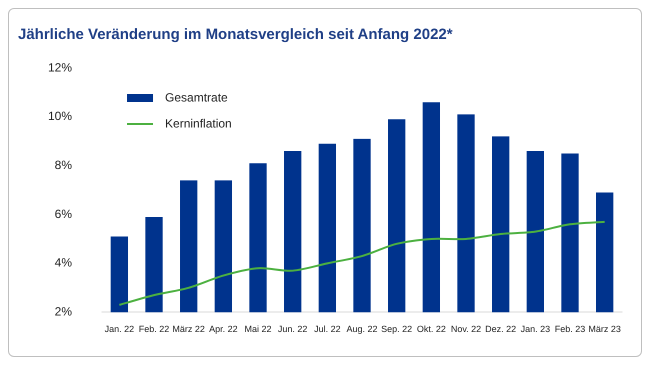 This screenshot has height=365, width=650. What do you see at coordinates (396, 329) in the screenshot?
I see `x-tick-label: Sep. 22` at bounding box center [396, 329].